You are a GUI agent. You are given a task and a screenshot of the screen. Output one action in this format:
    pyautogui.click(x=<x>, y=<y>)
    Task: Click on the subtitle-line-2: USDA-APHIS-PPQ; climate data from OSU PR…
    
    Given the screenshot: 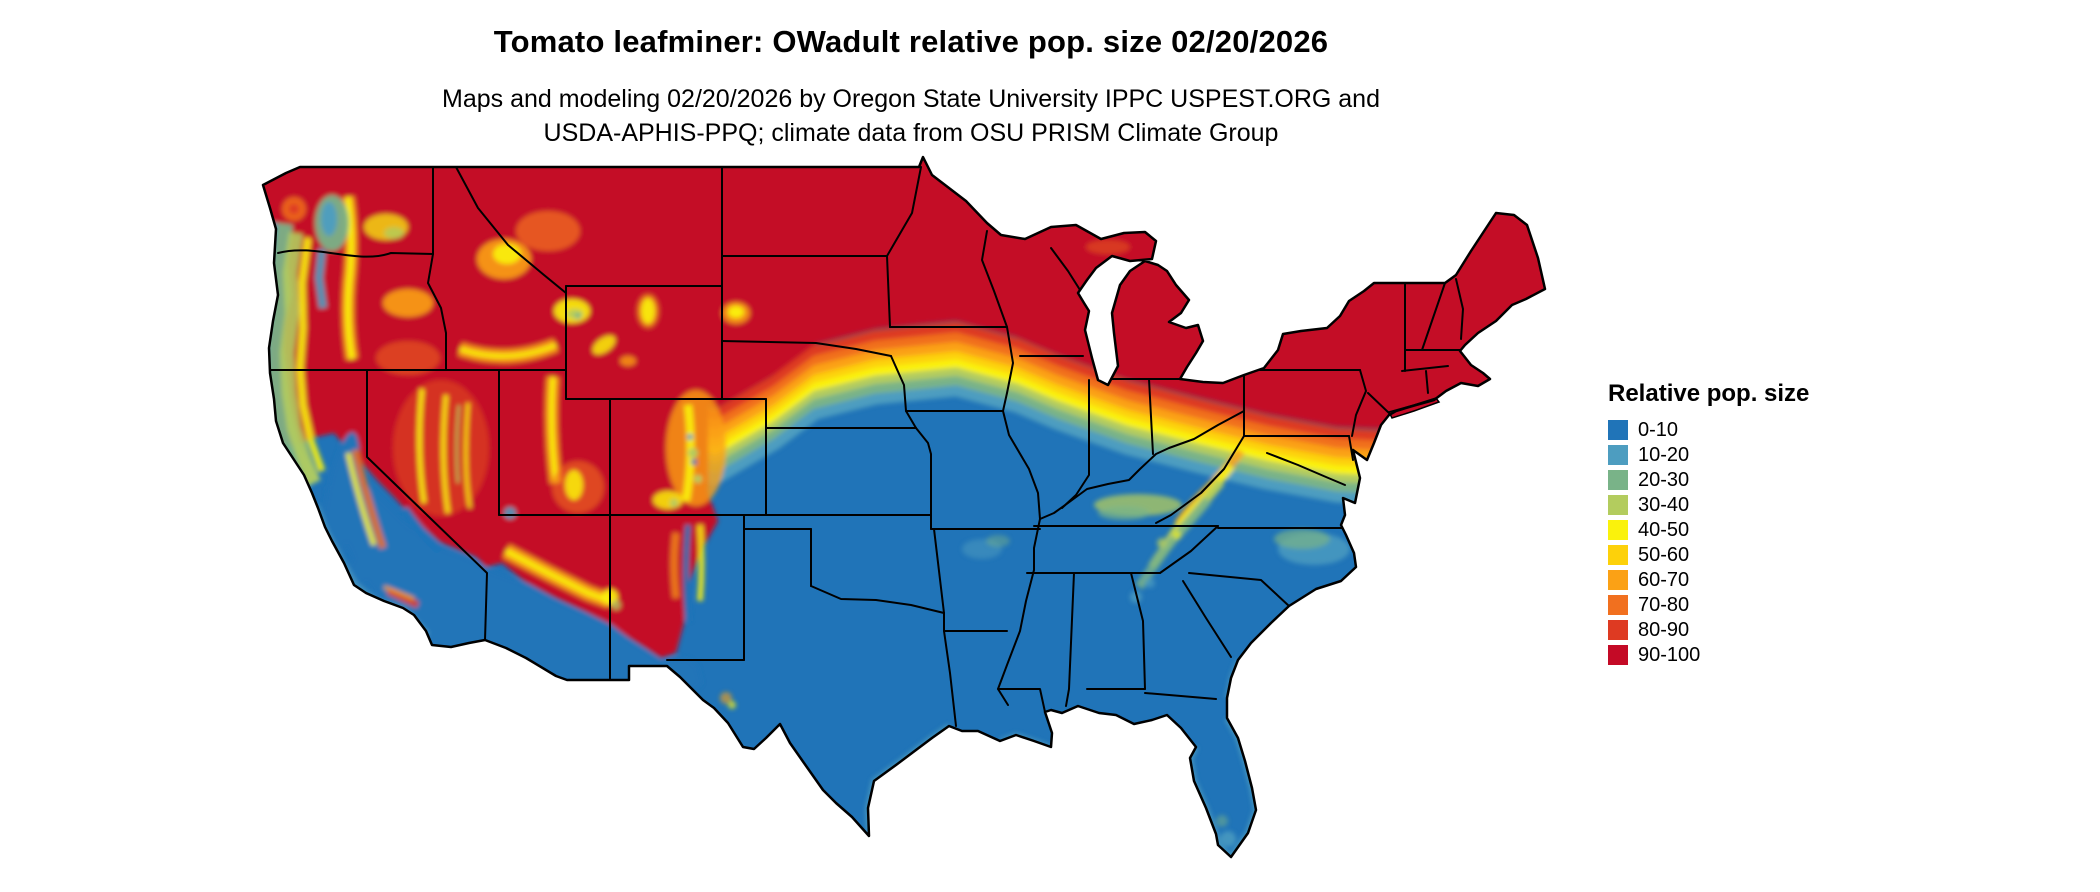 What is the action you would take?
    pyautogui.click(x=911, y=133)
    